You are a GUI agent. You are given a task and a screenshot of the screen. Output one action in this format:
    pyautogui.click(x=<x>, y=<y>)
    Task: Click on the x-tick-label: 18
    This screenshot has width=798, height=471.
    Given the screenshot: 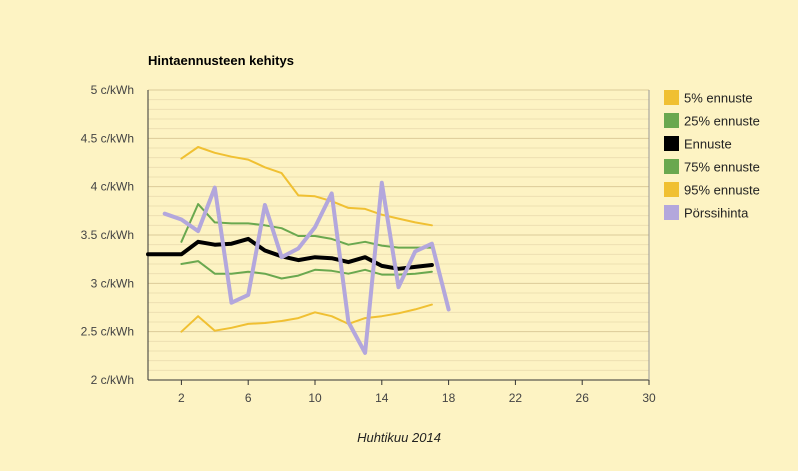 What is the action you would take?
    pyautogui.click(x=449, y=398)
    